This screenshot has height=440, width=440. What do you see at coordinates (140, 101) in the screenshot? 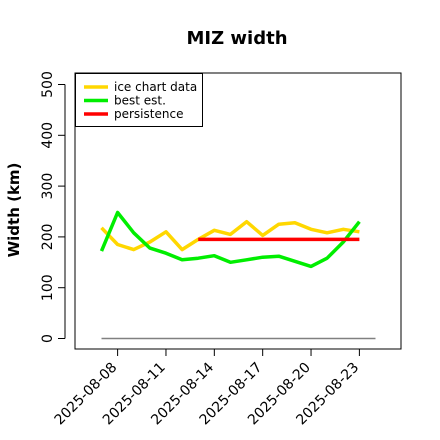
I see `legend-label: best est.` at bounding box center [140, 101].